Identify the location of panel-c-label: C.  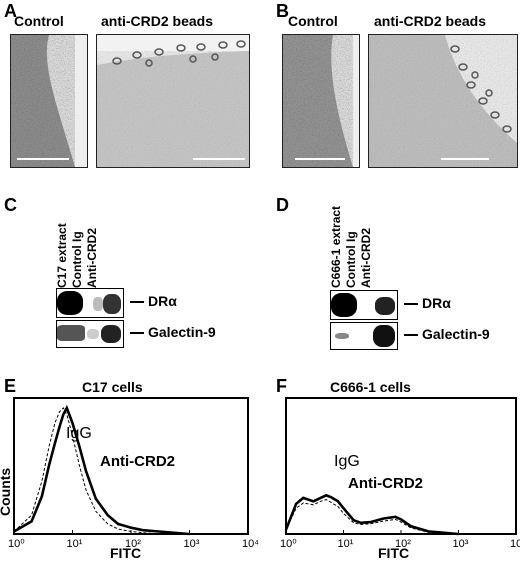
(10, 205).